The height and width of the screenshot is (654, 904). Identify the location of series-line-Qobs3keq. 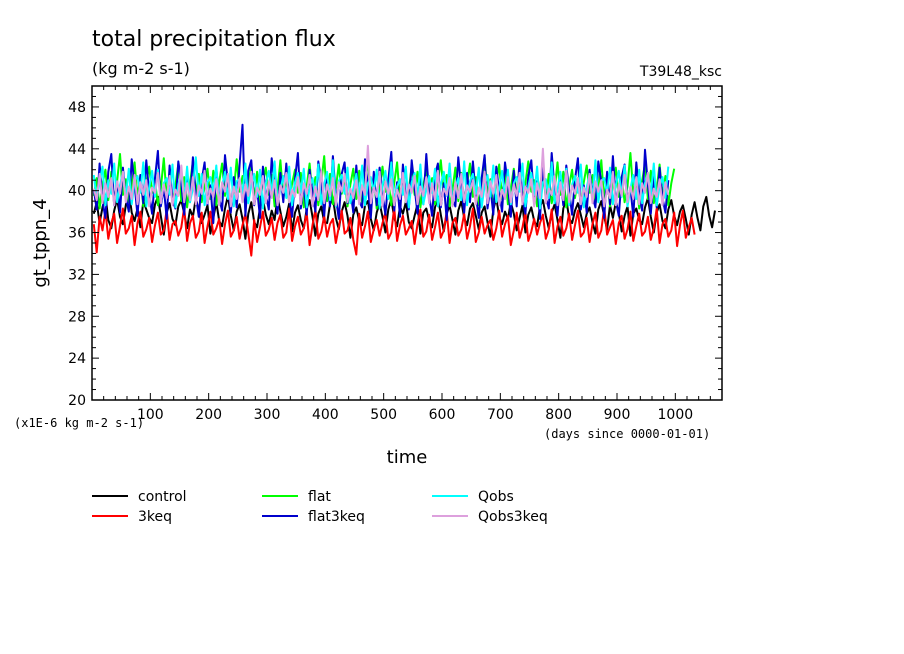
(381, 176).